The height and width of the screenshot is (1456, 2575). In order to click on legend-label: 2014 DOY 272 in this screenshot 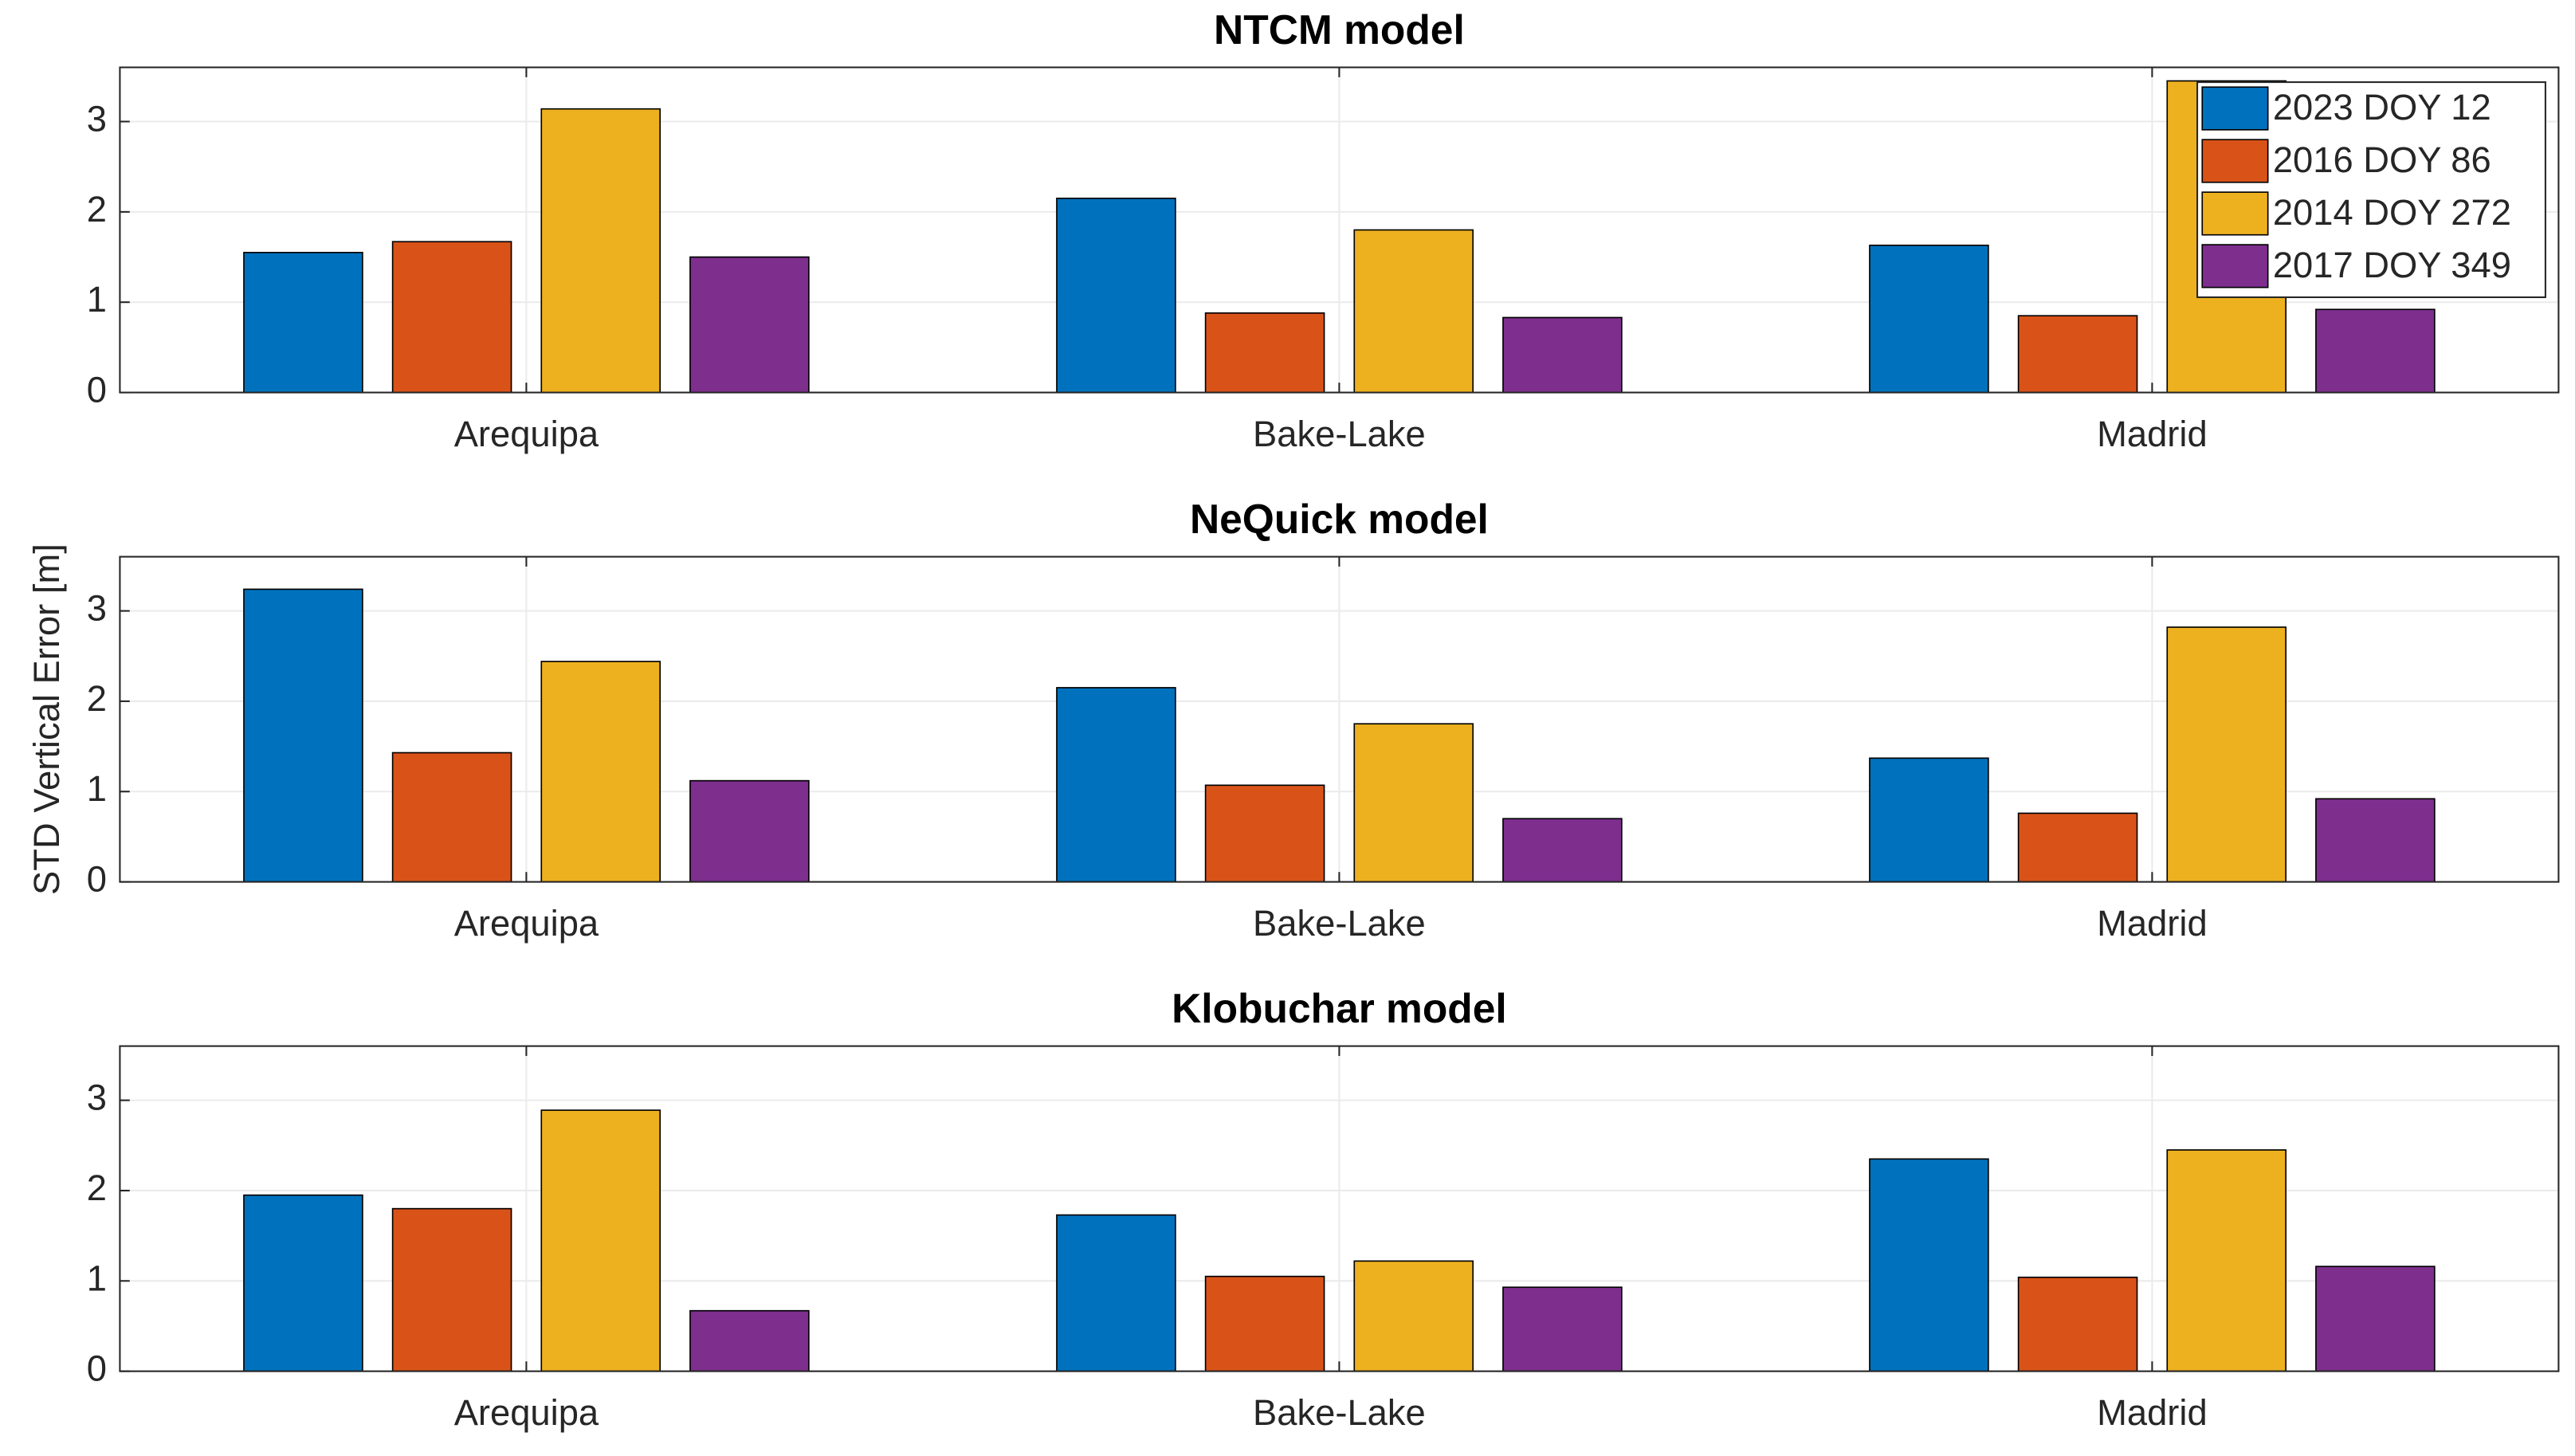, I will do `click(2392, 212)`.